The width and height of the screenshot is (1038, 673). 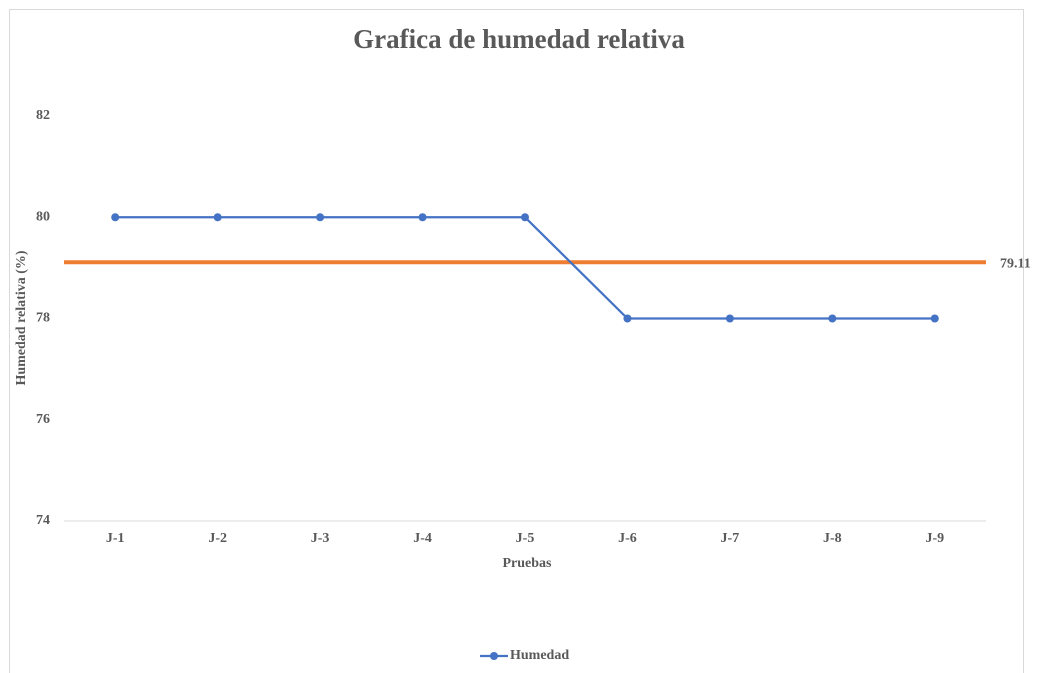 I want to click on y-tick-label: 74, so click(x=43, y=520).